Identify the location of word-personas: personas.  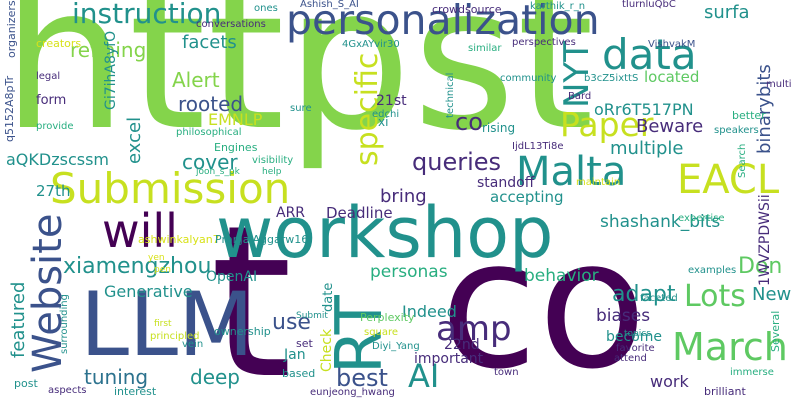
(409, 272).